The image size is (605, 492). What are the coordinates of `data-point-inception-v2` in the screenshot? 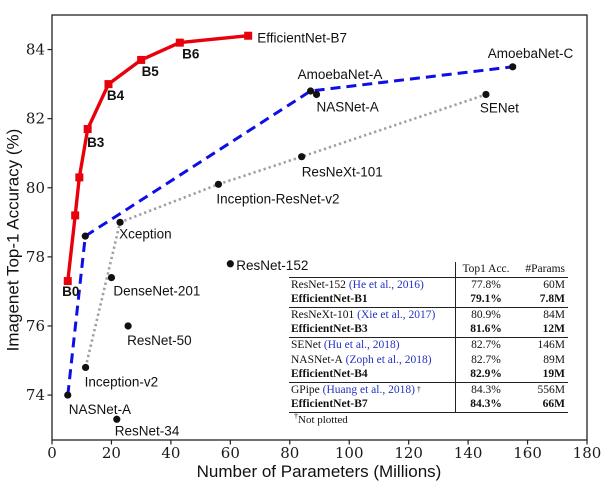 It's located at (85, 367).